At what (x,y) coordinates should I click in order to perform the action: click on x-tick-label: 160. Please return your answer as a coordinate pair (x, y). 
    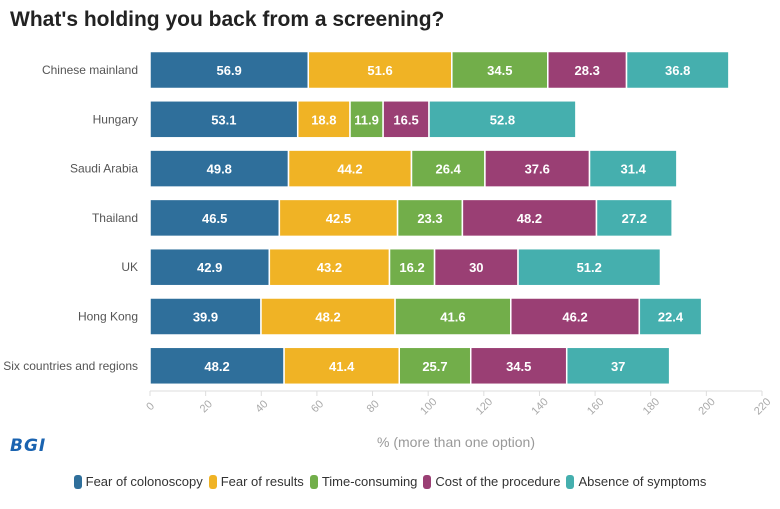
    Looking at the image, I should click on (595, 406).